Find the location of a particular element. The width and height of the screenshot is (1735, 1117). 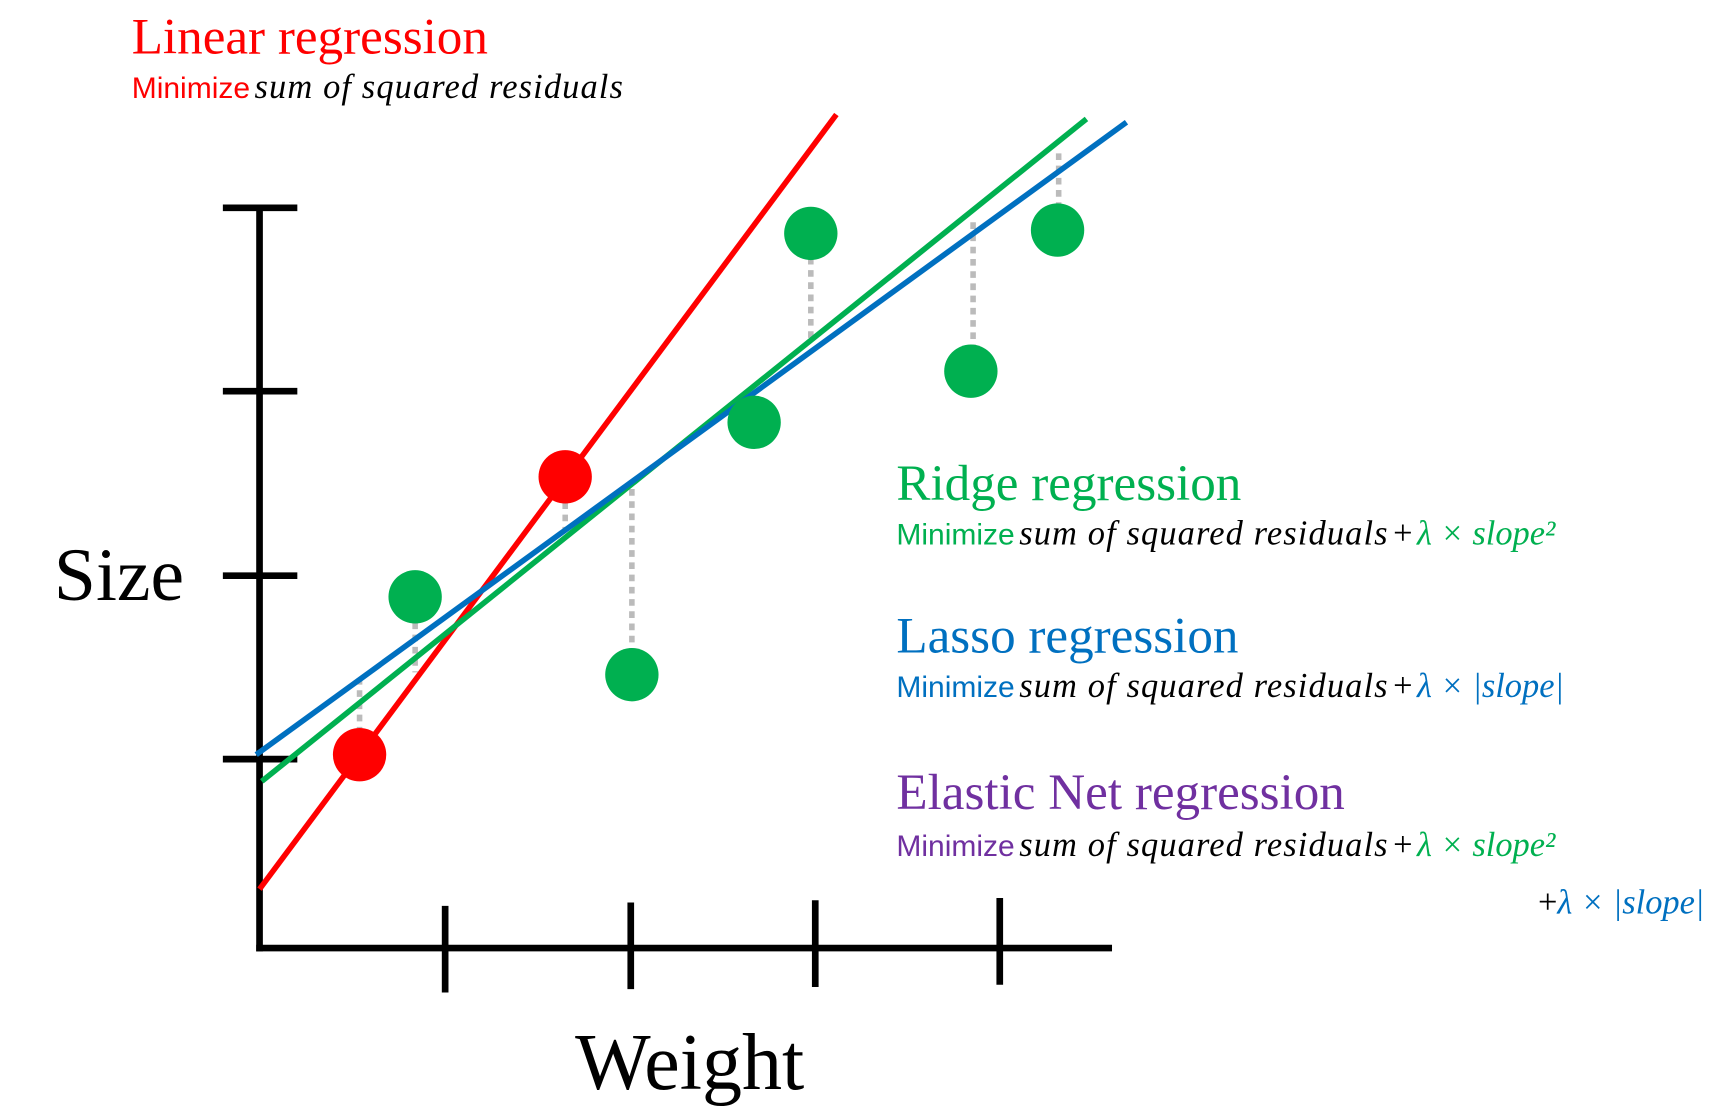

method-title: Linear regression is located at coordinates (310, 36).